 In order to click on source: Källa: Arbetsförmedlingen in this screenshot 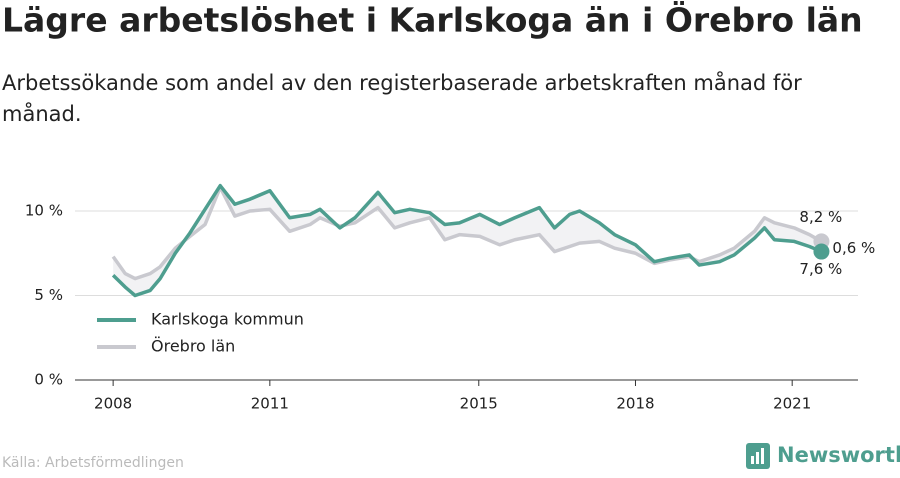, I will do `click(93, 463)`.